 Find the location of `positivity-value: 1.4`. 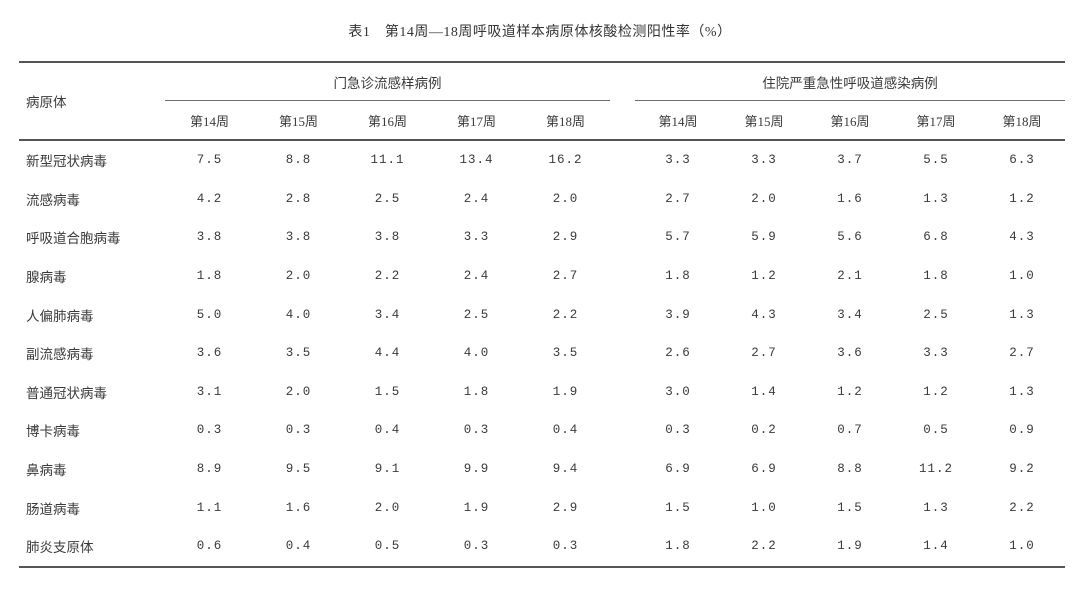

positivity-value: 1.4 is located at coordinates (764, 391).